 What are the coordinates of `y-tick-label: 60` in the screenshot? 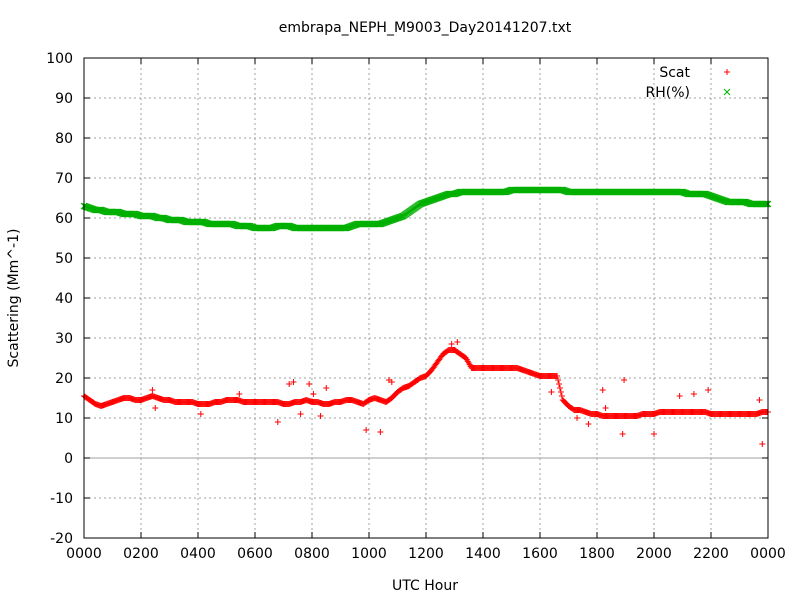 It's located at (64, 219).